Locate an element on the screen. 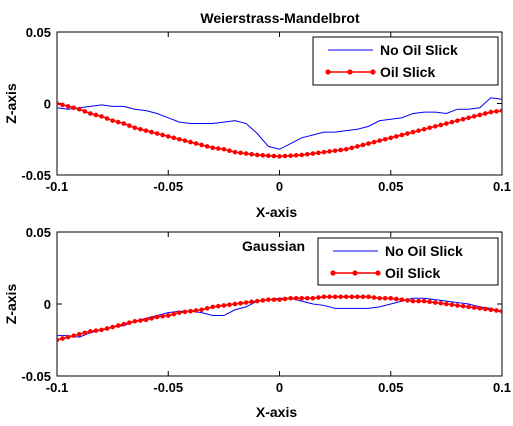 This screenshot has width=513, height=426. x-tick-label: 0 is located at coordinates (279, 387).